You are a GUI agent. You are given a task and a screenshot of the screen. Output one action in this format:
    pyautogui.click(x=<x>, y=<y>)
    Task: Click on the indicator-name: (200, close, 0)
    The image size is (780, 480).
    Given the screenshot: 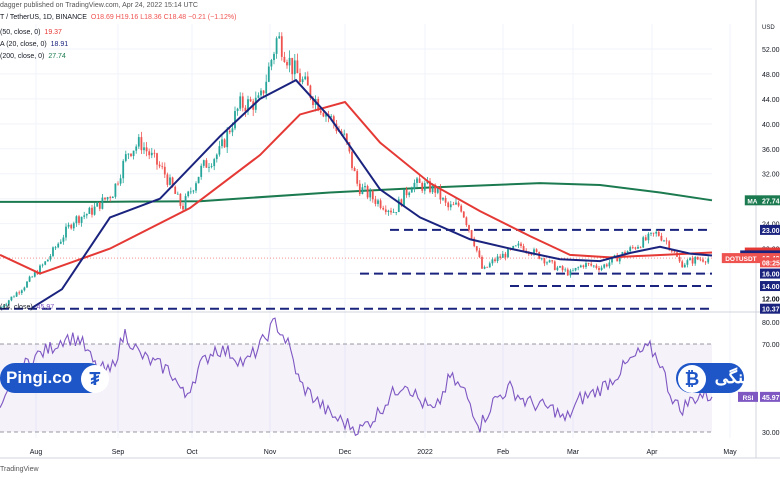 What is the action you would take?
    pyautogui.click(x=22, y=56)
    